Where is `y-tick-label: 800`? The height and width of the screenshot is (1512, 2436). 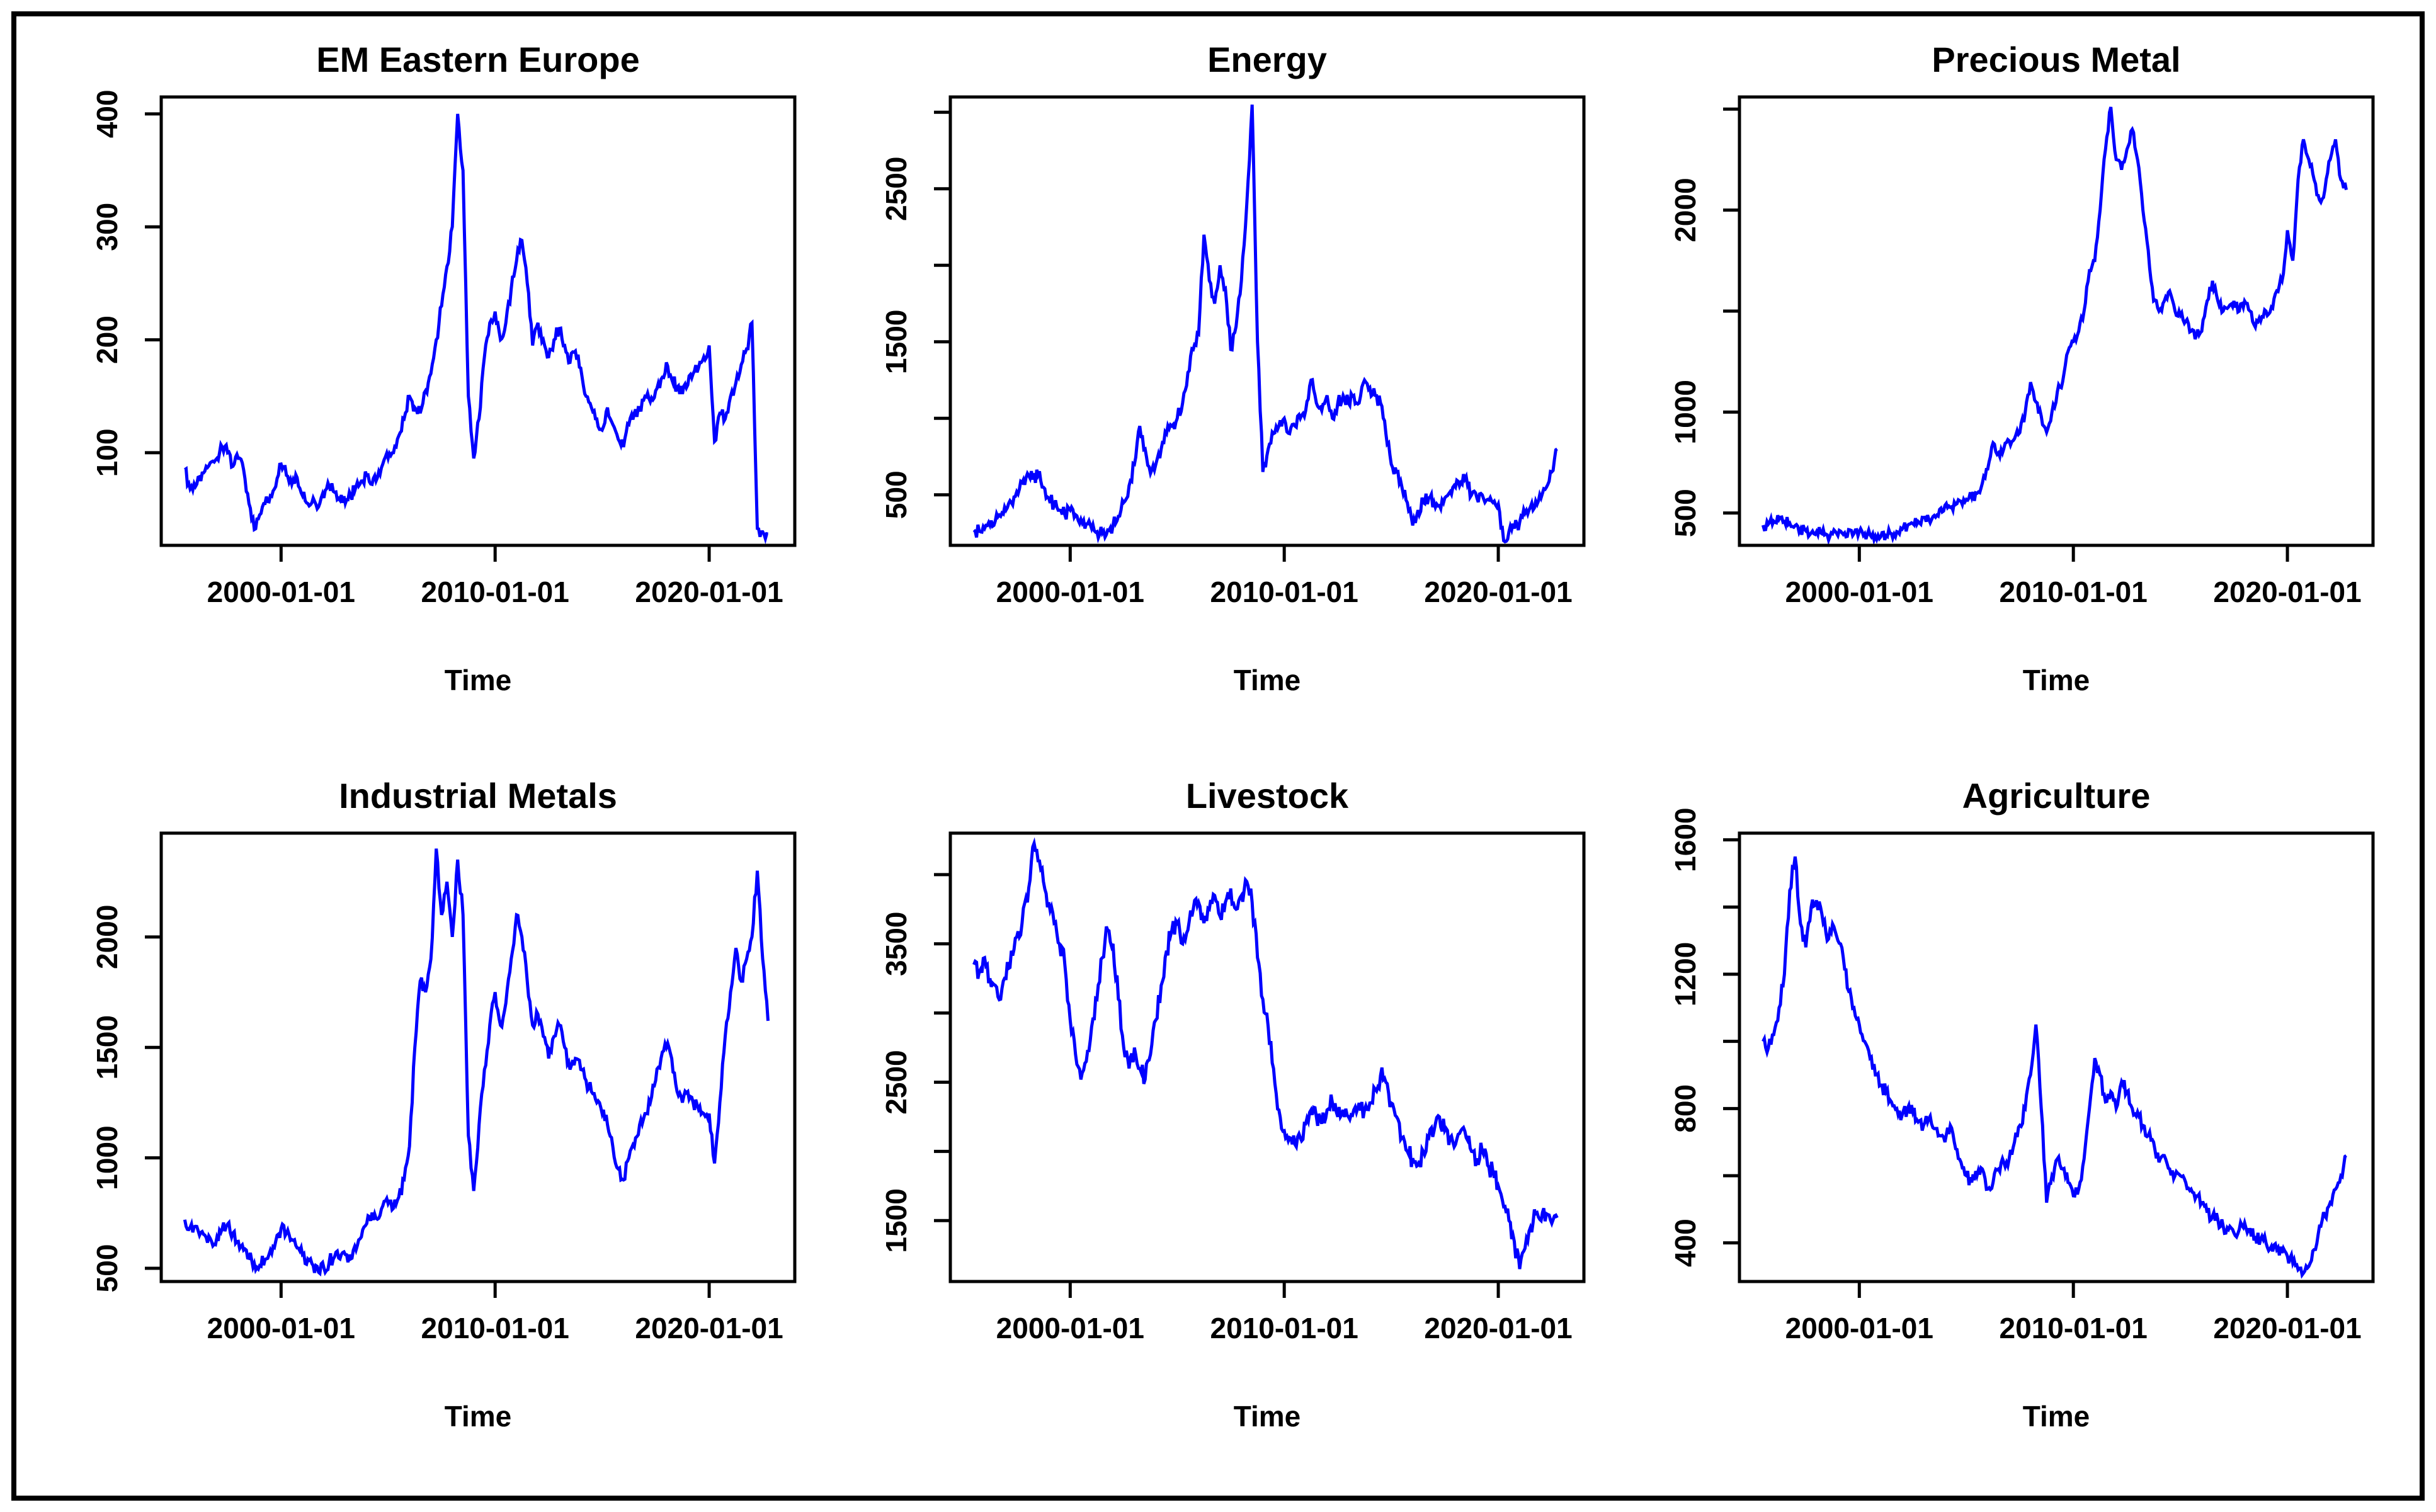 y-tick-label: 800 is located at coordinates (1685, 1108).